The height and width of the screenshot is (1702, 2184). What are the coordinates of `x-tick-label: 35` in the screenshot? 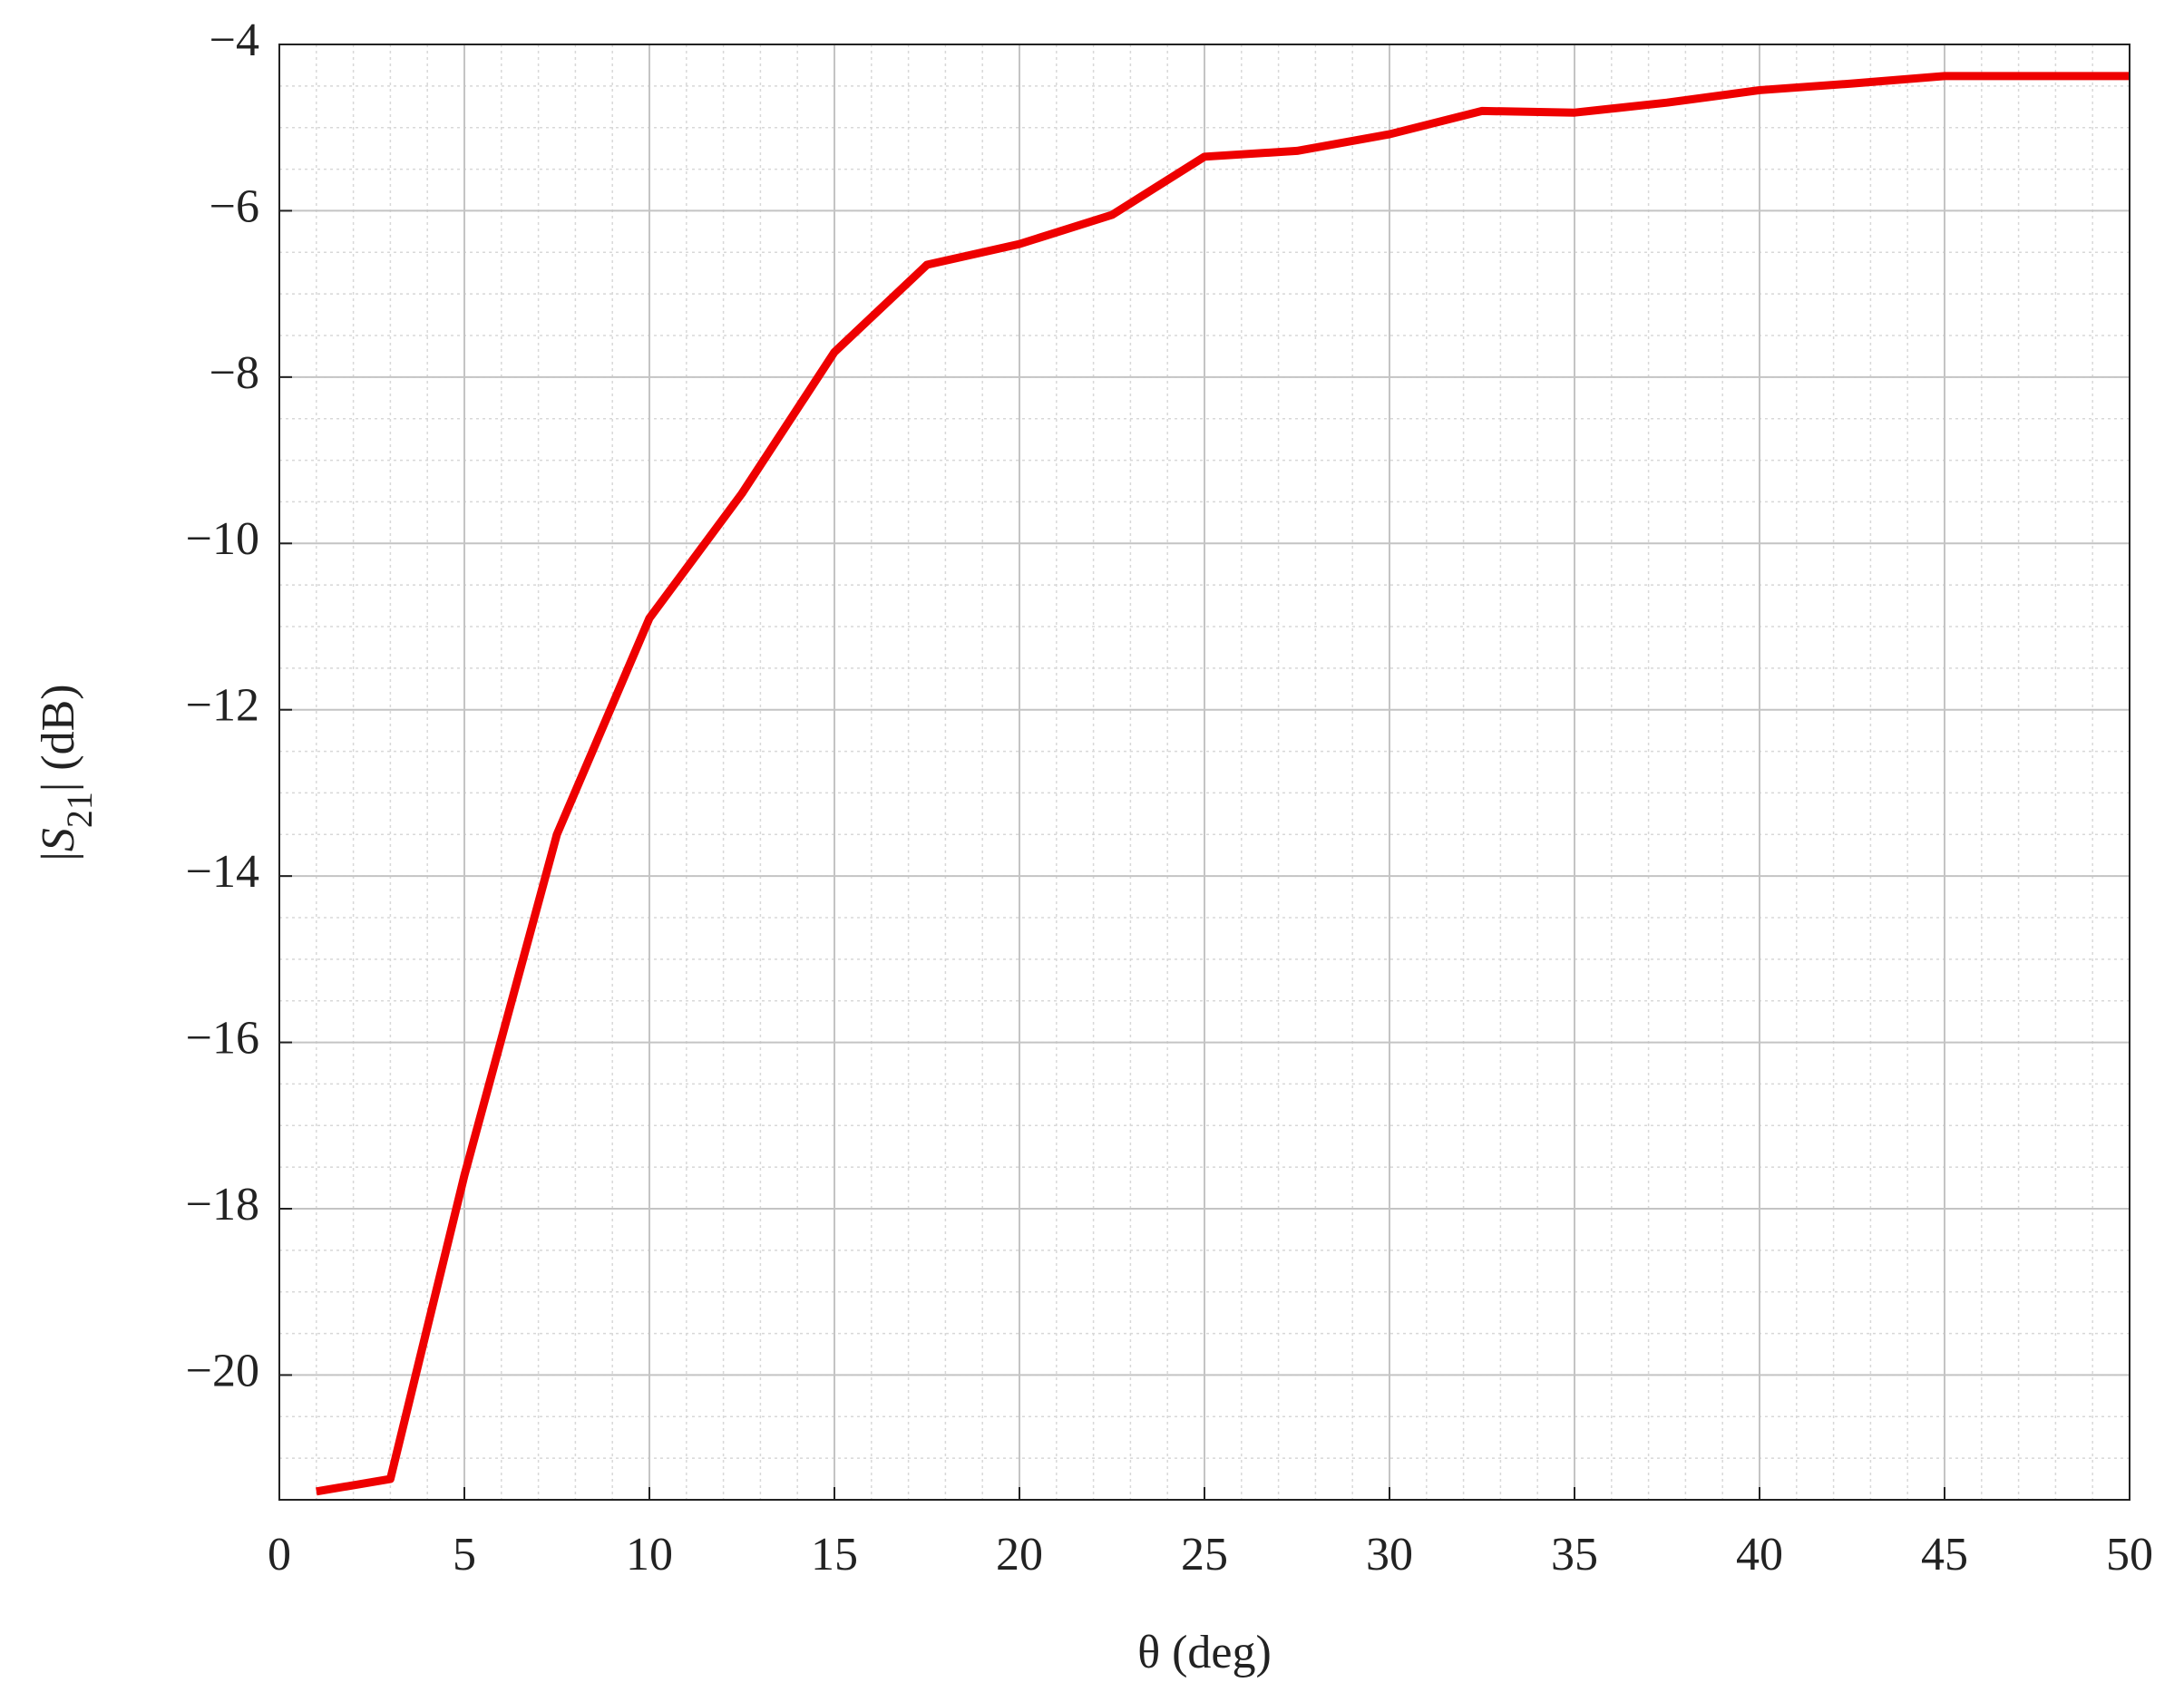 It's located at (1574, 1554).